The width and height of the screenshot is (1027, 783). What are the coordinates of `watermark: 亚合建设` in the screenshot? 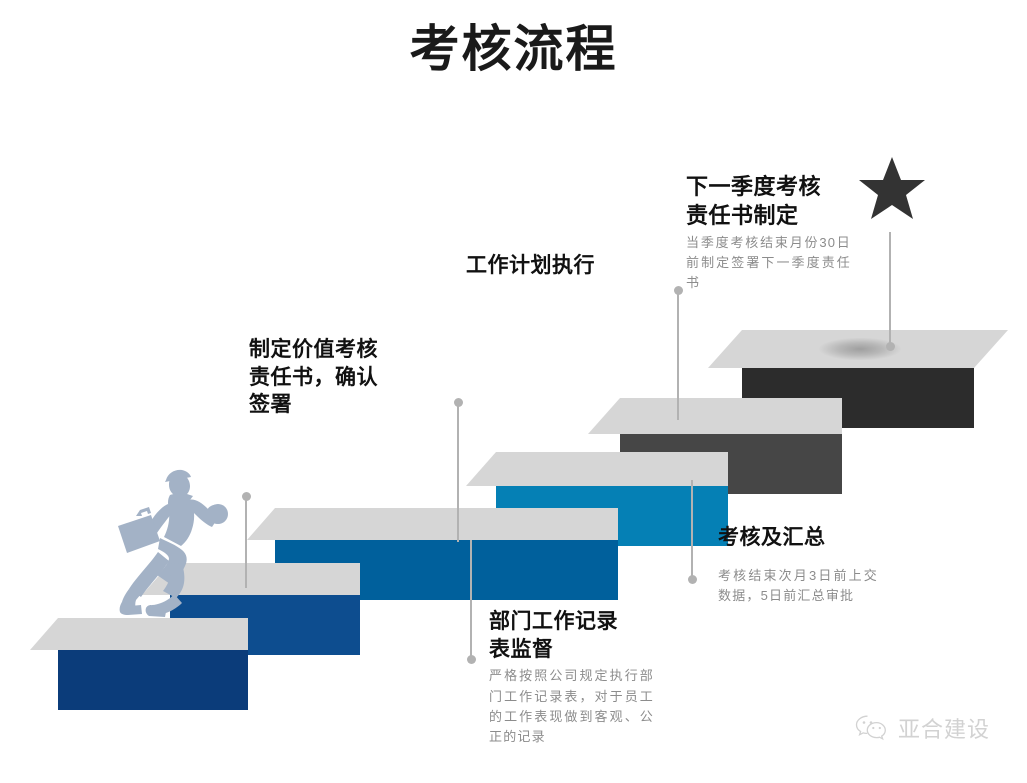 It's located at (922, 728).